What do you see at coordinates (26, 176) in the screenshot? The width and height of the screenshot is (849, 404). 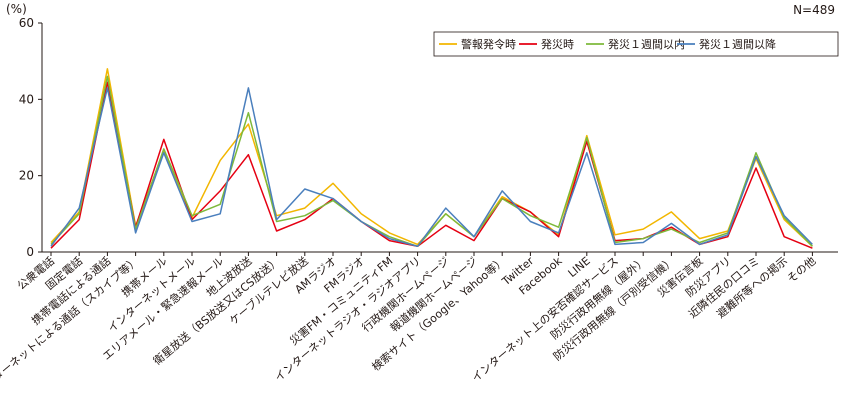 I see `y-axis-tick-label: 20` at bounding box center [26, 176].